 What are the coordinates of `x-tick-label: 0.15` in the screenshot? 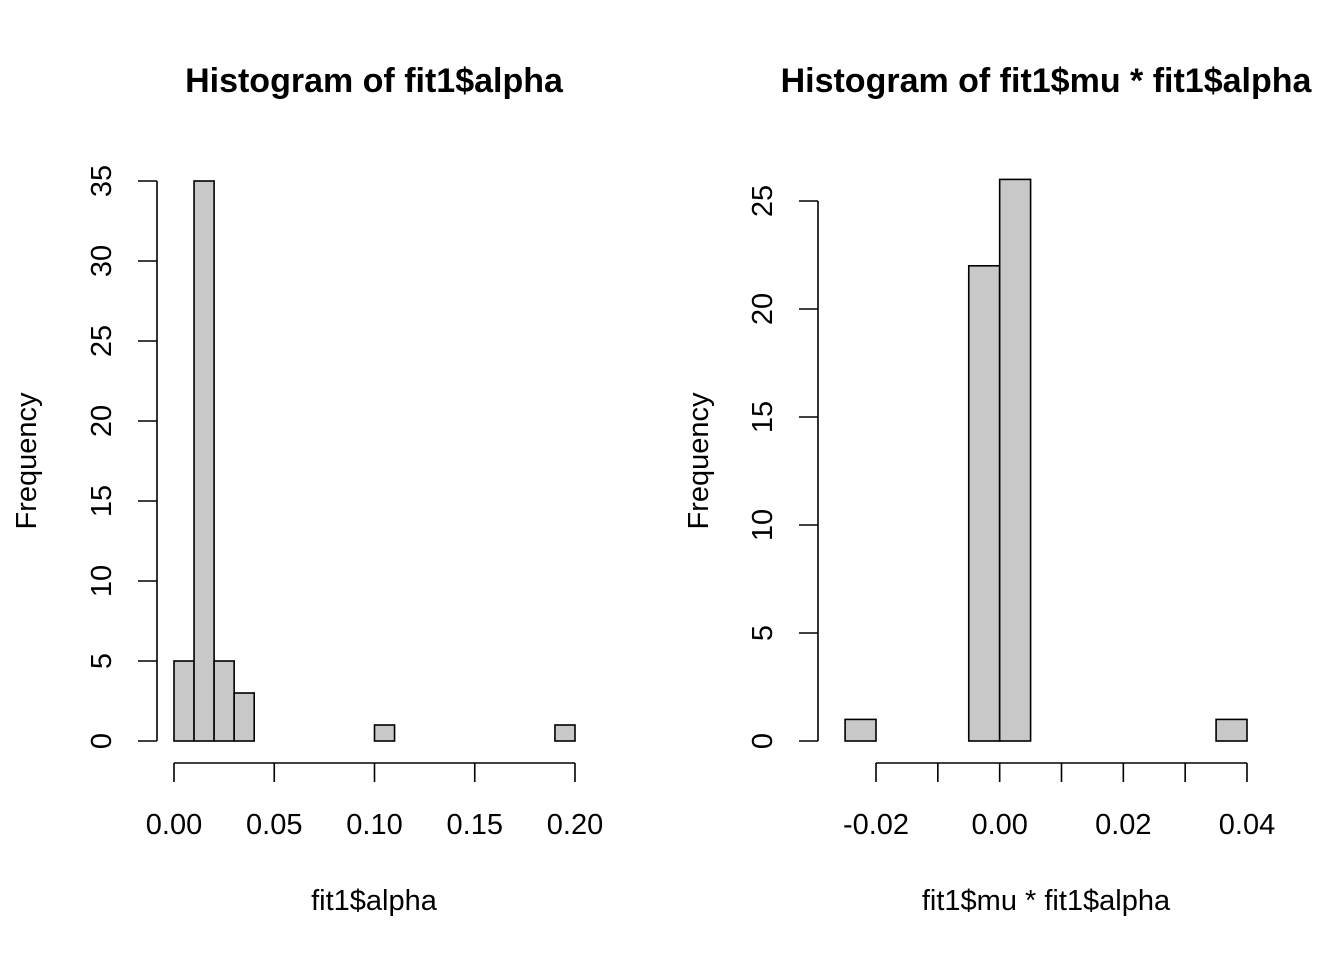 It's located at (475, 825).